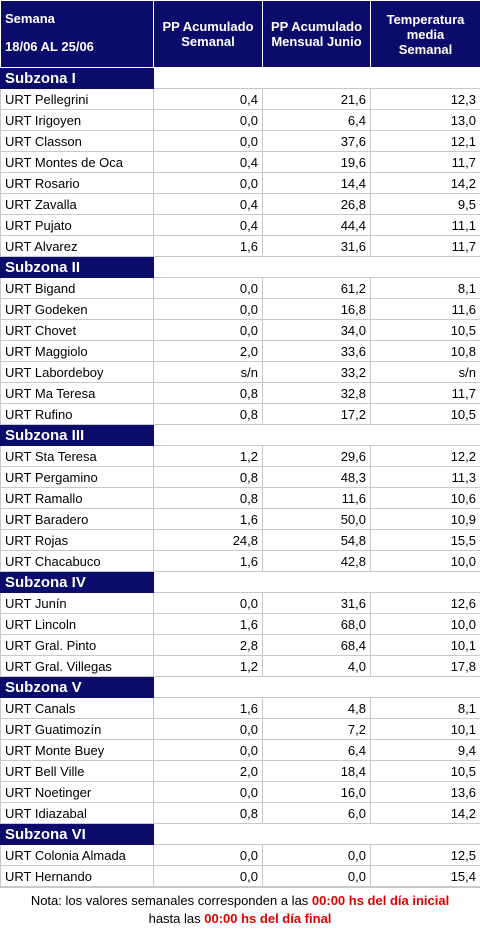 The width and height of the screenshot is (480, 936). Describe the element at coordinates (425, 225) in the screenshot. I see `value-cell: 11,1` at that location.